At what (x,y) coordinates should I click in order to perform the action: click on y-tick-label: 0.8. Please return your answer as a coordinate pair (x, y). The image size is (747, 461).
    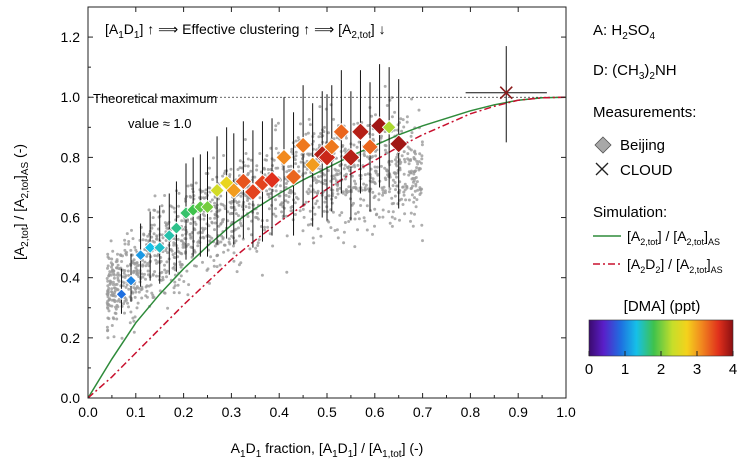
    Looking at the image, I should click on (71, 157).